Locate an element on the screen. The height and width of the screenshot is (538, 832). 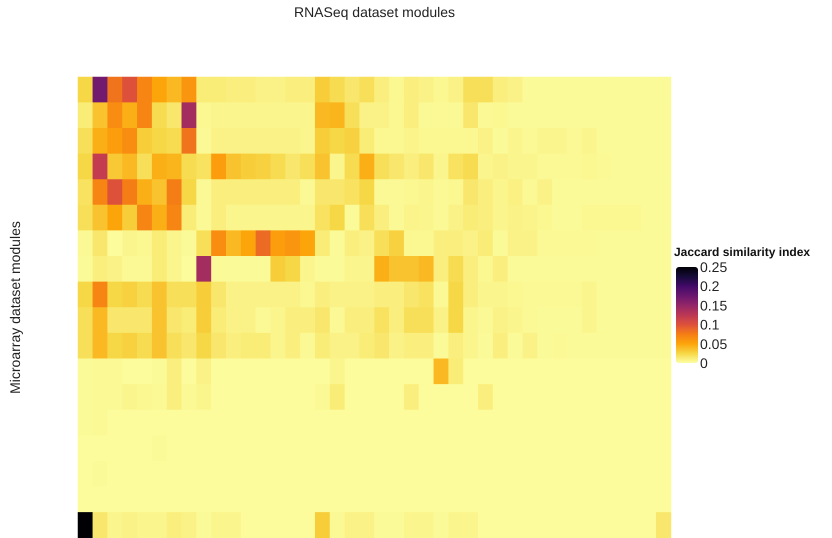
color-bar-label: 0.2 is located at coordinates (710, 286).